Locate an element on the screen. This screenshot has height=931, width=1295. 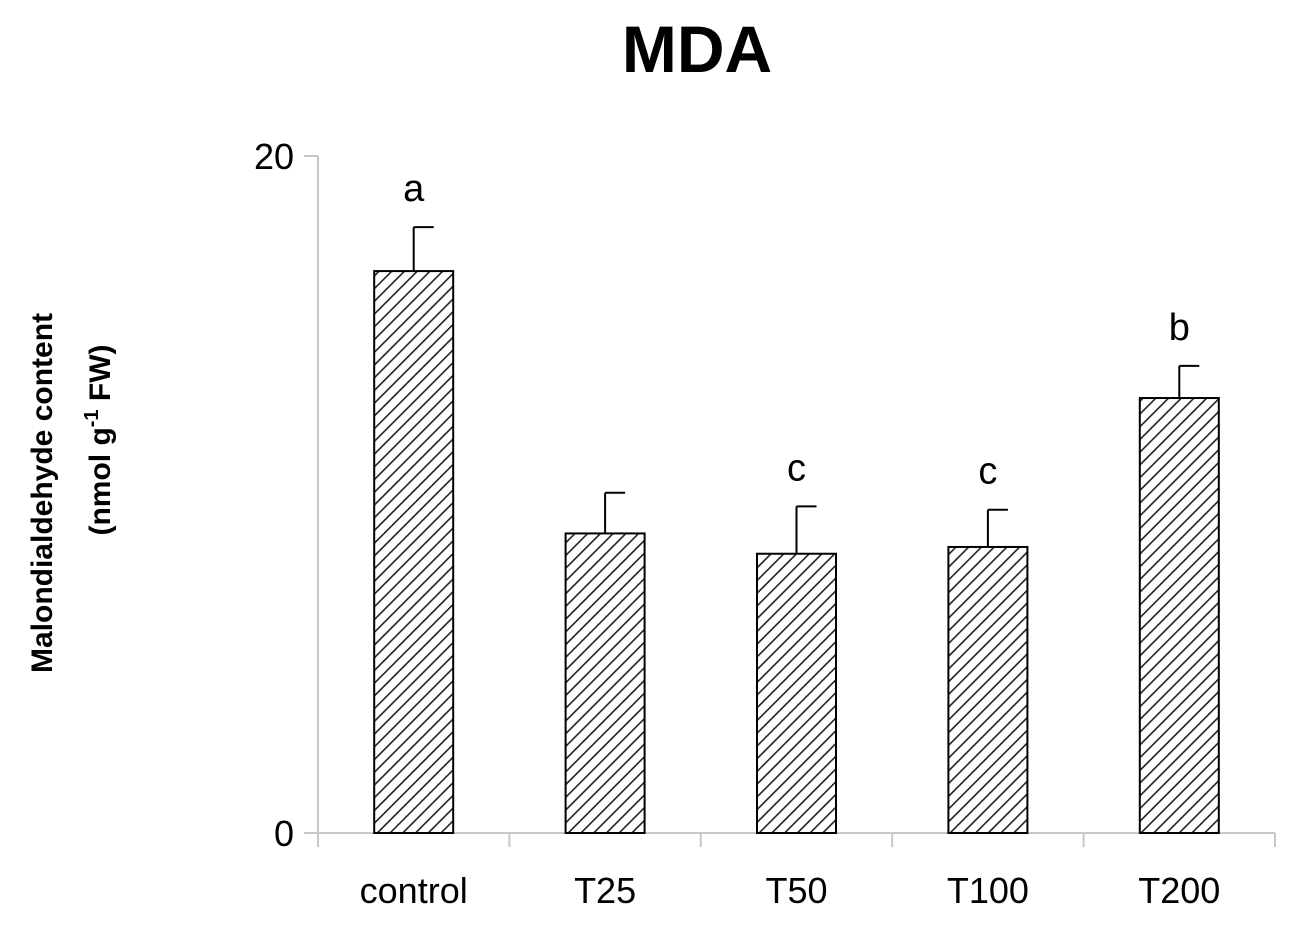
significance-label: a is located at coordinates (414, 189).